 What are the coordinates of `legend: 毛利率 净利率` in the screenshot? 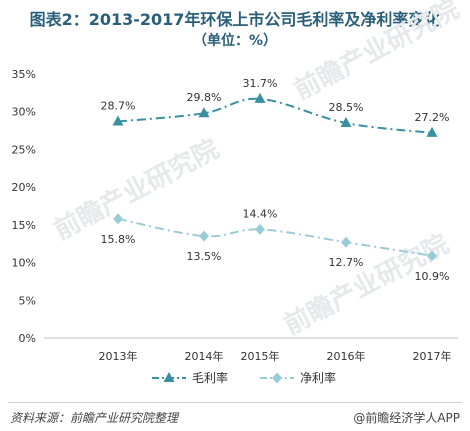 It's located at (244, 377).